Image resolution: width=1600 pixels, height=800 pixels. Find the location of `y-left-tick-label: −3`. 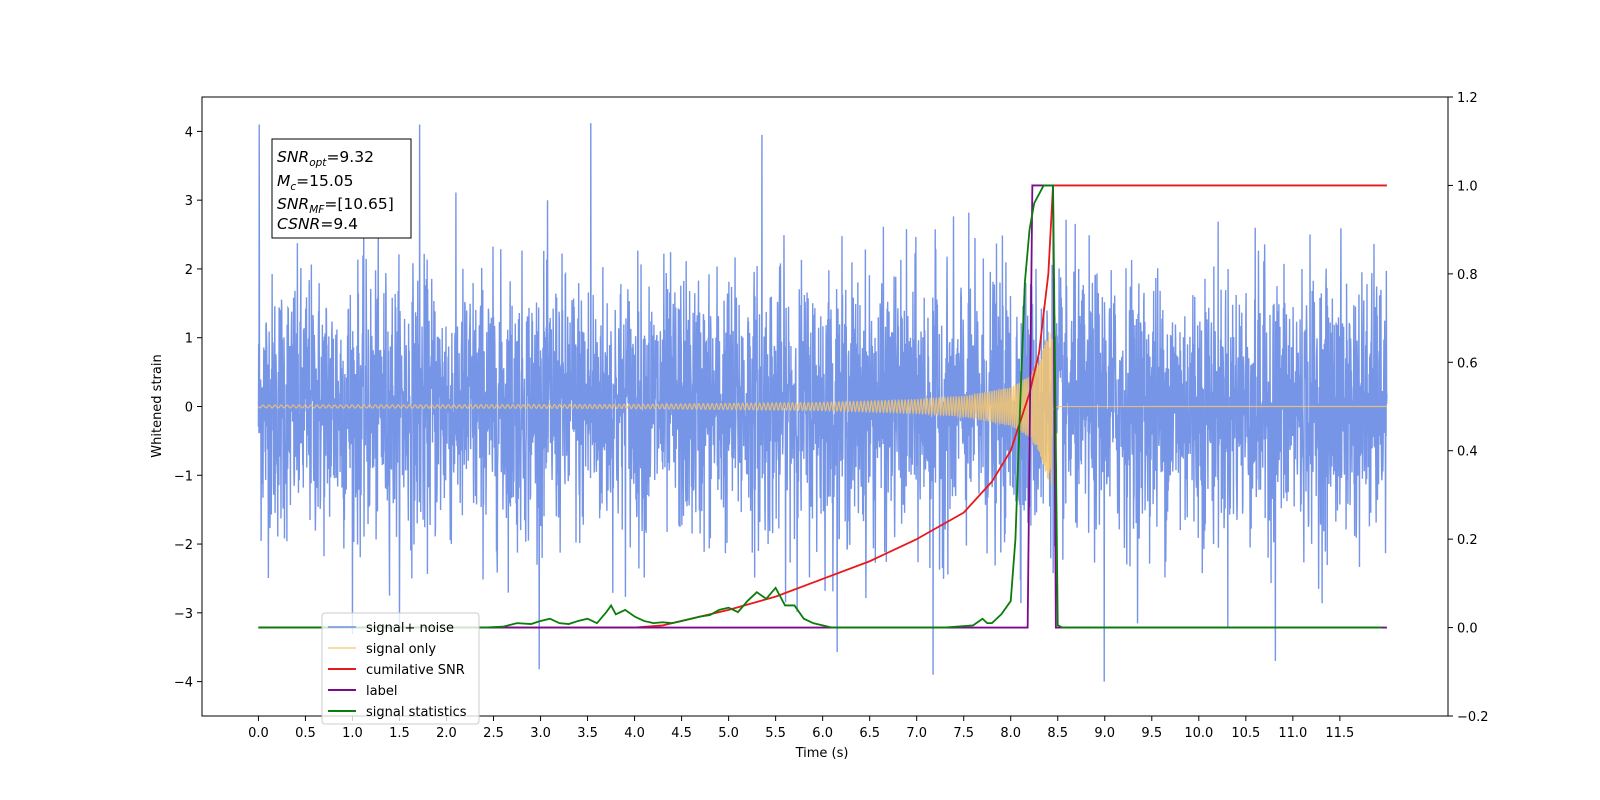

y-left-tick-label: −3 is located at coordinates (183, 614).